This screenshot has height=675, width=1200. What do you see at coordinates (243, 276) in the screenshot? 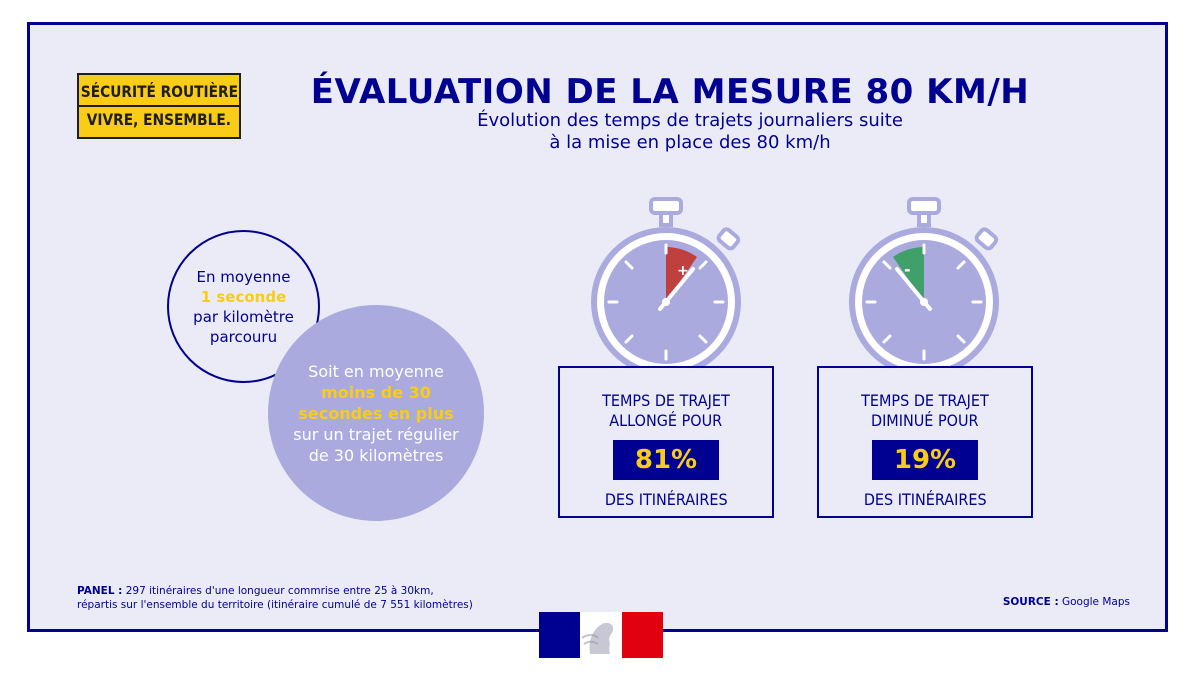
I see `circle-small-line-1: En moyenne` at bounding box center [243, 276].